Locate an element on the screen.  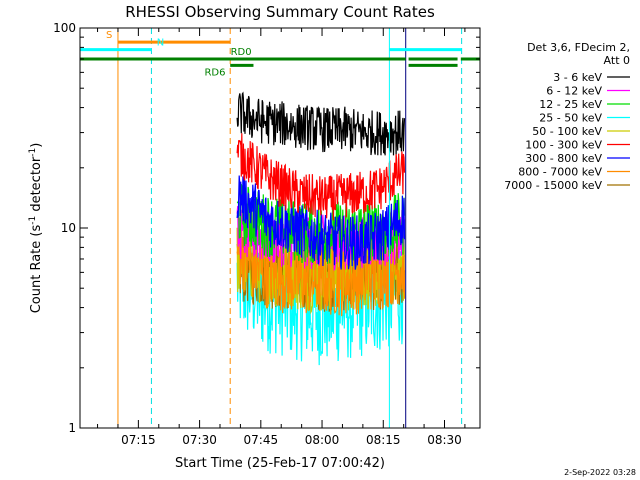
legend-label-800-7000-kev: 800 - 7000 keV is located at coordinates (560, 172).